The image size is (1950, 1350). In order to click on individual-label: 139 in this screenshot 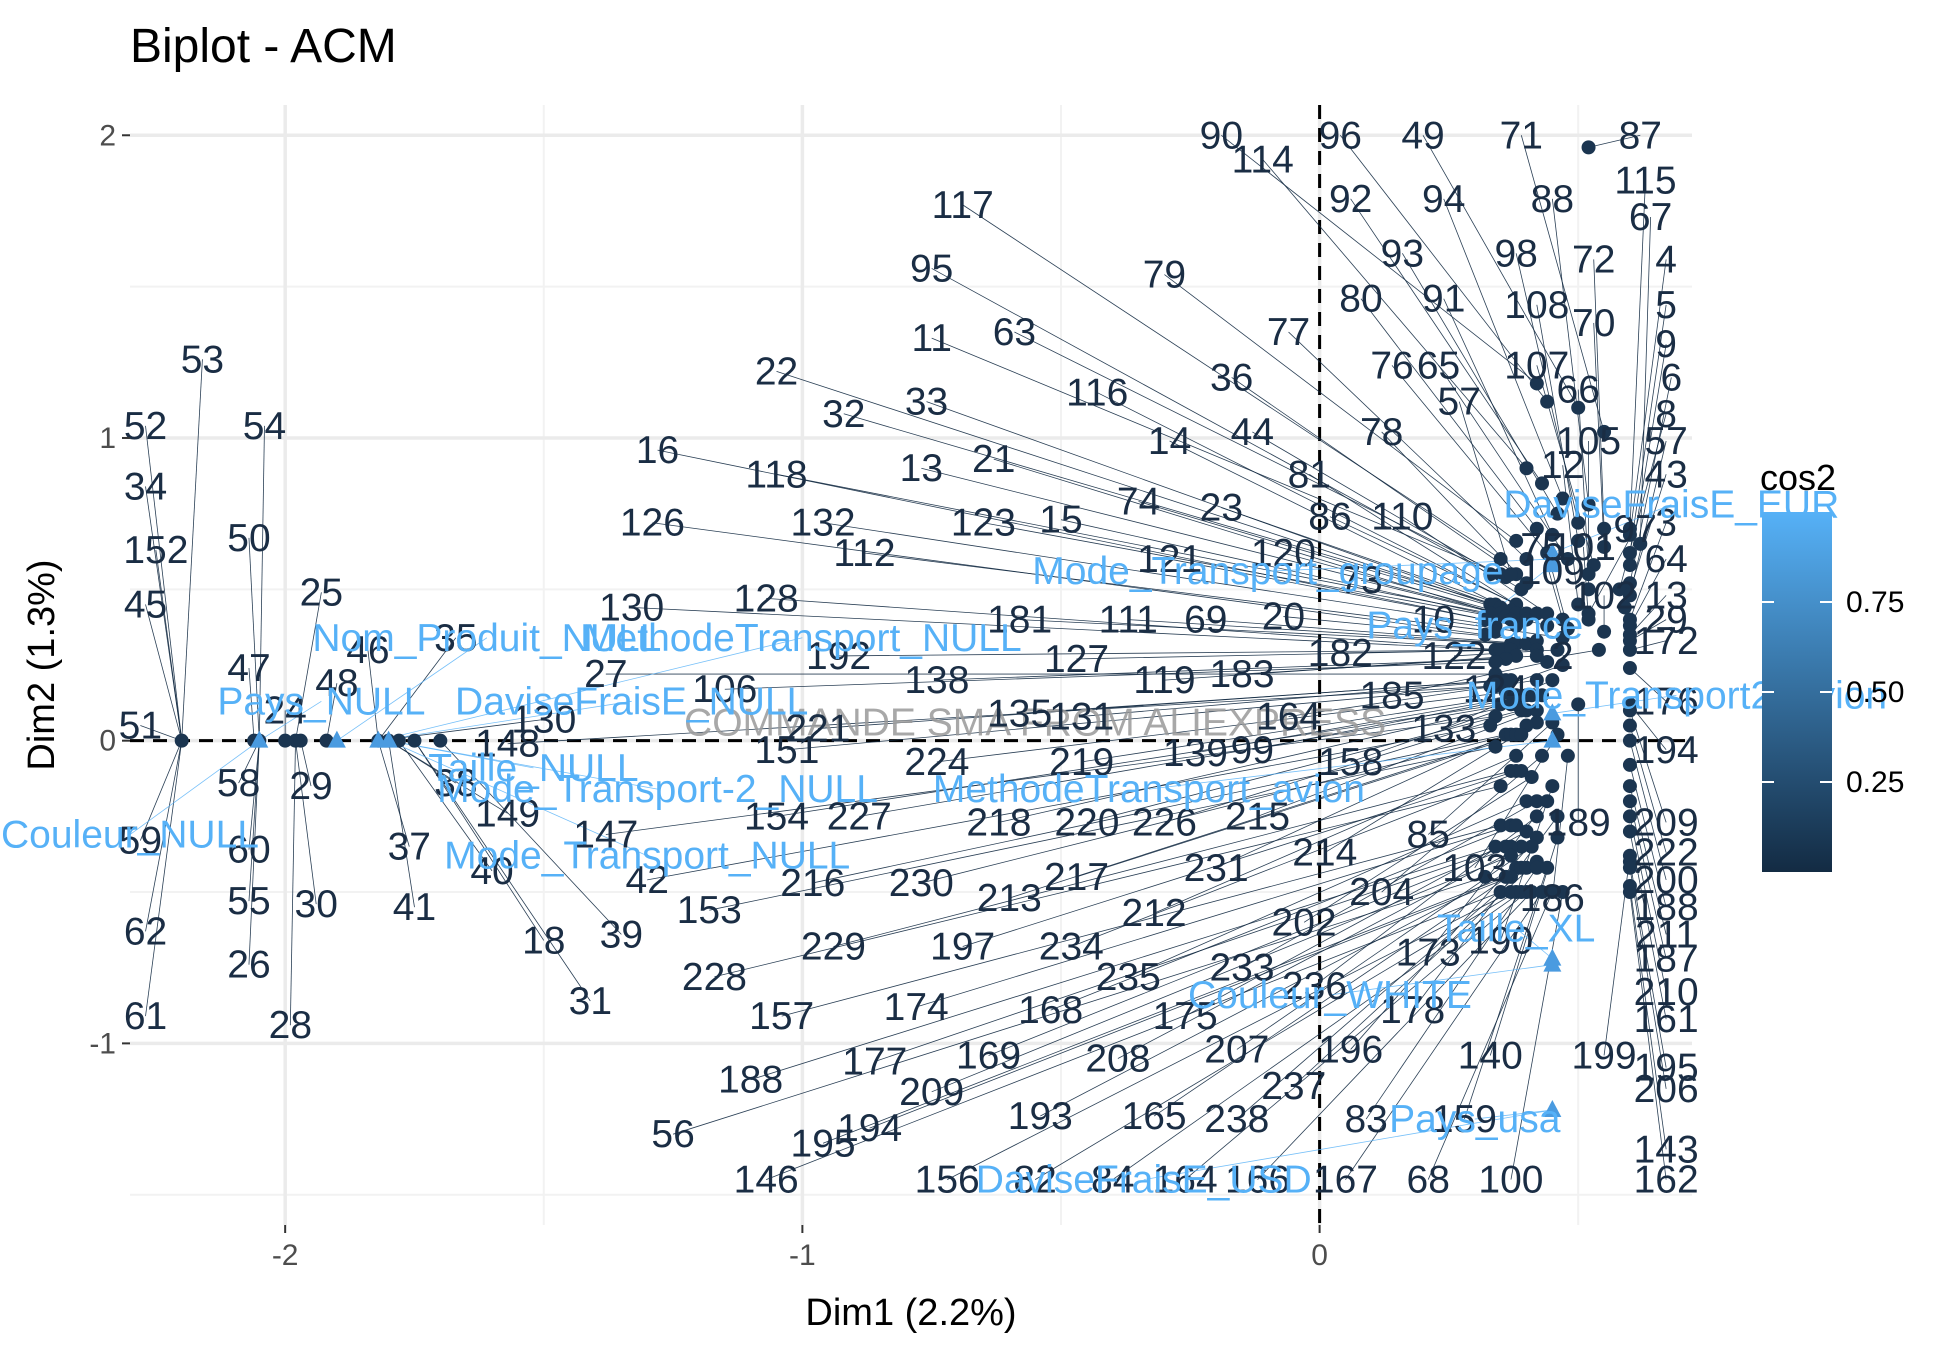, I will do `click(1195, 753)`.